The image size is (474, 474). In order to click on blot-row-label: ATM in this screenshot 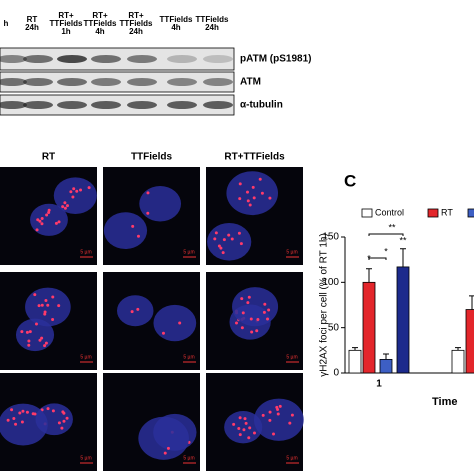, I will do `click(250, 82)`.